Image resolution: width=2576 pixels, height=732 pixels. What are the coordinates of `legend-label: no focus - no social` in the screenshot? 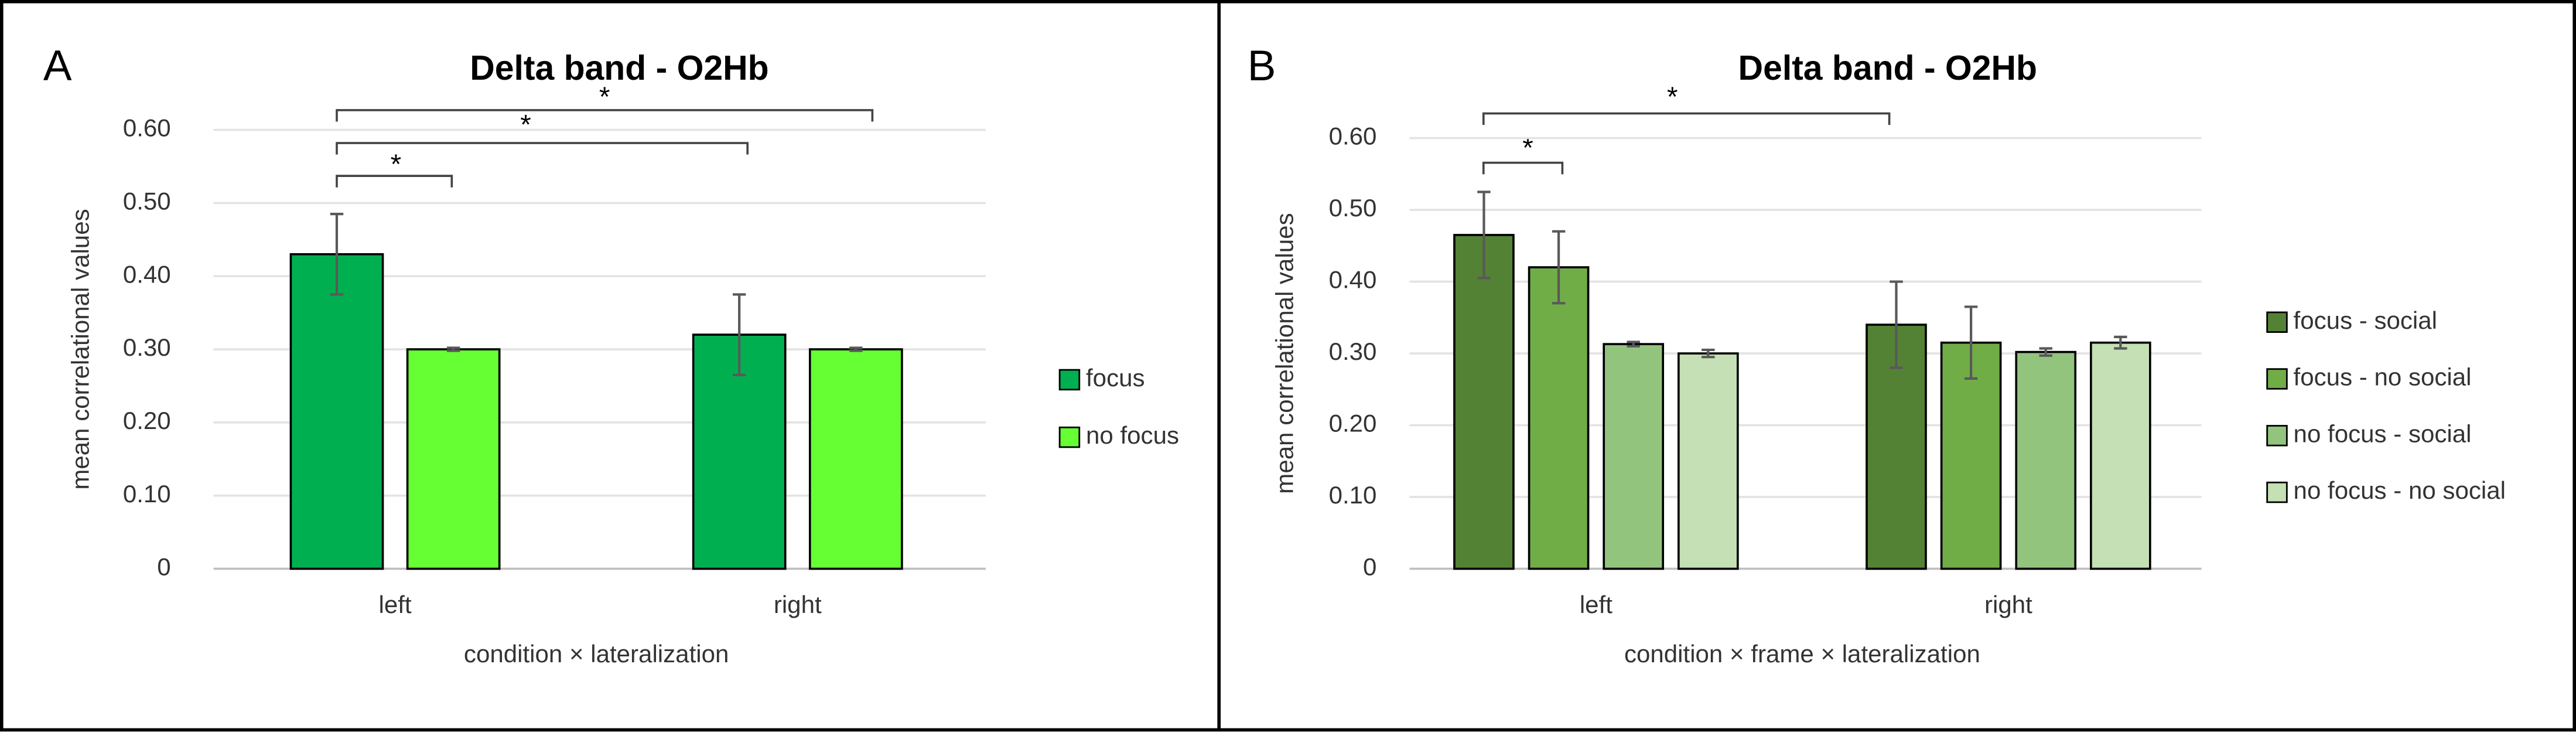 It's located at (2400, 490).